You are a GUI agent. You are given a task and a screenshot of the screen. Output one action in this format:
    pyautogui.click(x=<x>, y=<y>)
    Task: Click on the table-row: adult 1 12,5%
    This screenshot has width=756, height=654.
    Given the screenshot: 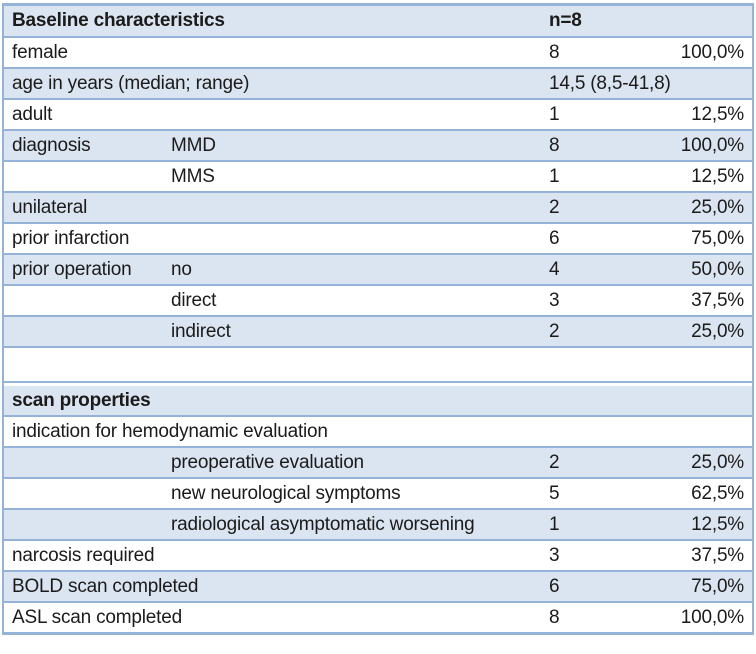 What is the action you would take?
    pyautogui.click(x=378, y=113)
    